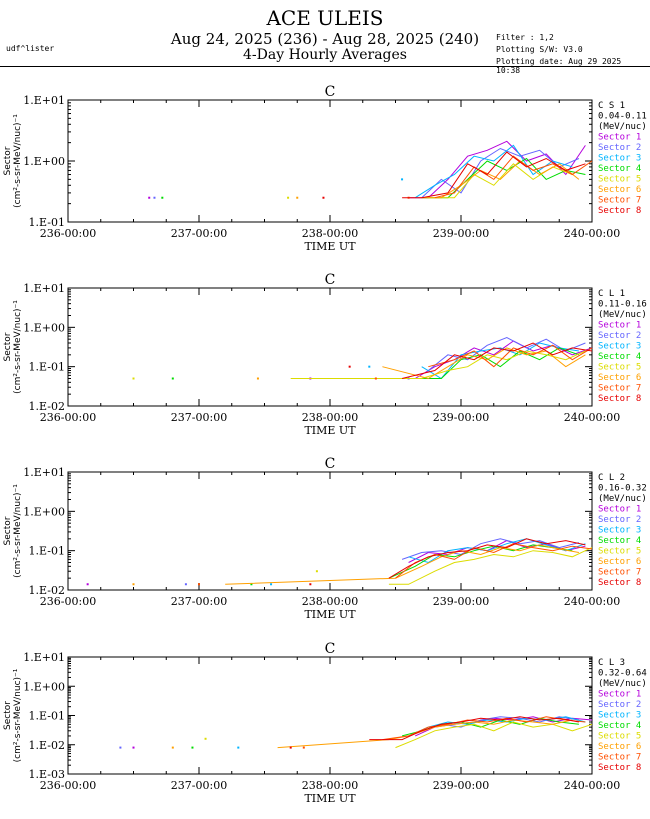 Image resolution: width=650 pixels, height=819 pixels. What do you see at coordinates (622, 117) in the screenshot?
I see `legend-header-line: 0.04-0.11` at bounding box center [622, 117].